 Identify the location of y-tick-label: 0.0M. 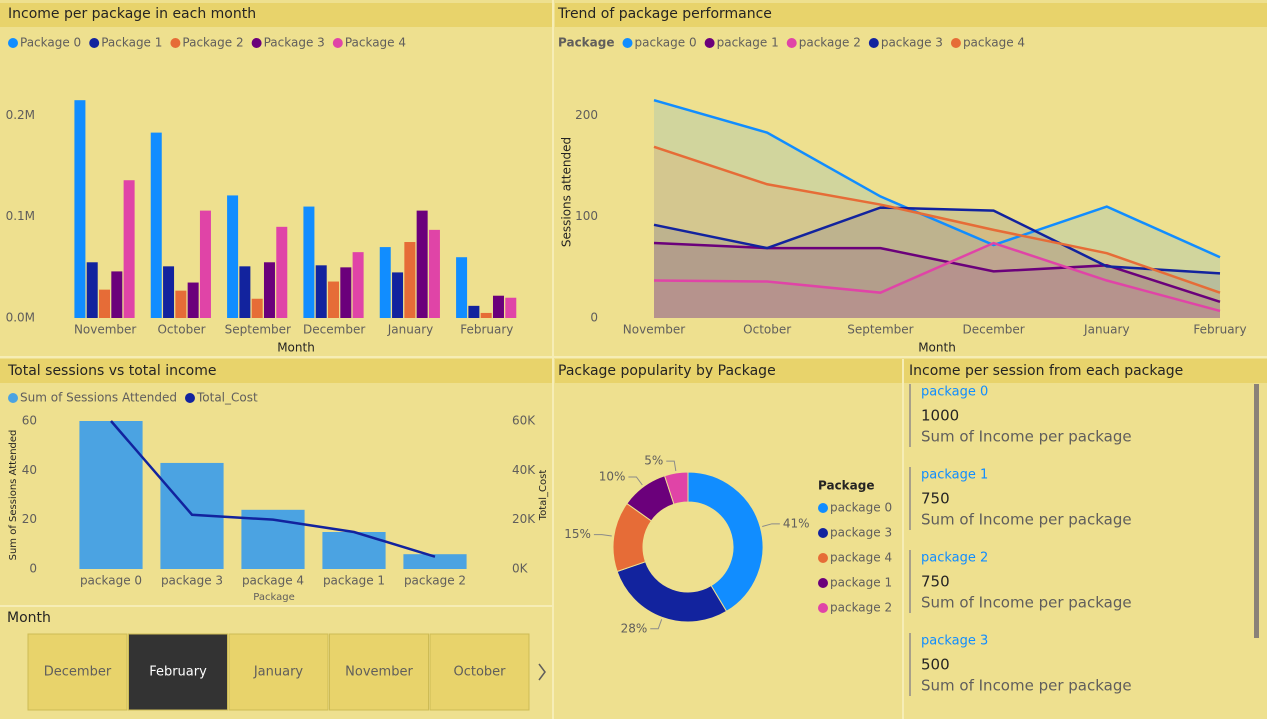
(20, 318).